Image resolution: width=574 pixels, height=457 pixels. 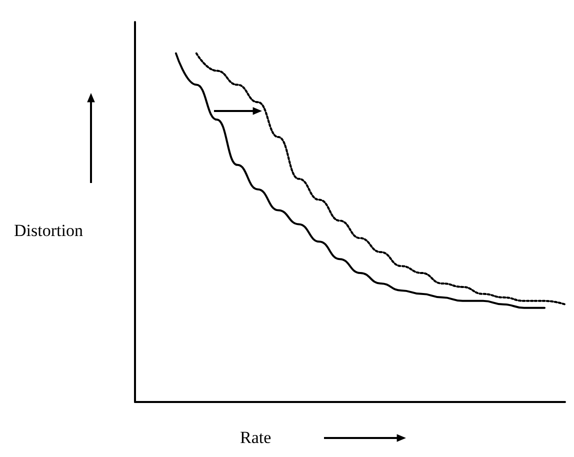 I want to click on y-axis-title: Distortion, so click(x=48, y=231).